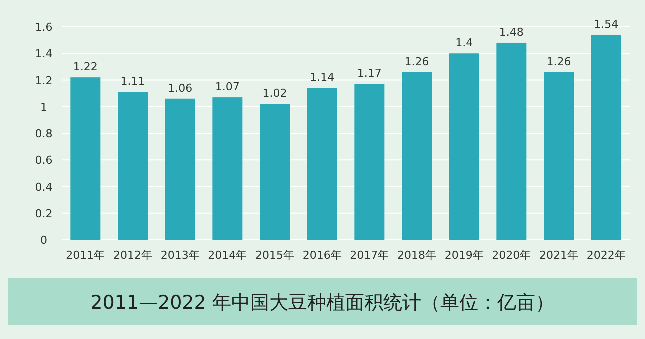  What do you see at coordinates (275, 255) in the screenshot?
I see `x-tick-label: 2015年` at bounding box center [275, 255].